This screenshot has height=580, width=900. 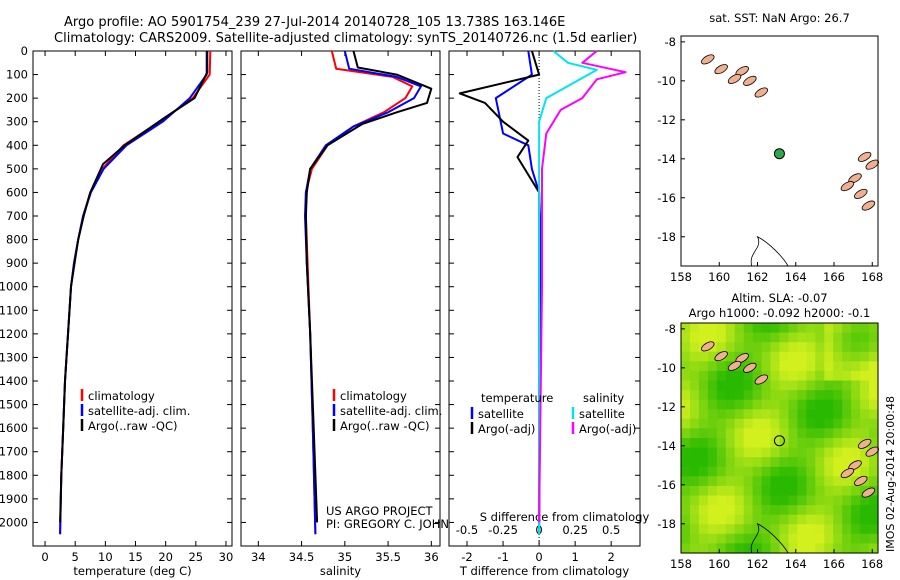 I want to click on x-tick-label: 30, so click(x=226, y=557).